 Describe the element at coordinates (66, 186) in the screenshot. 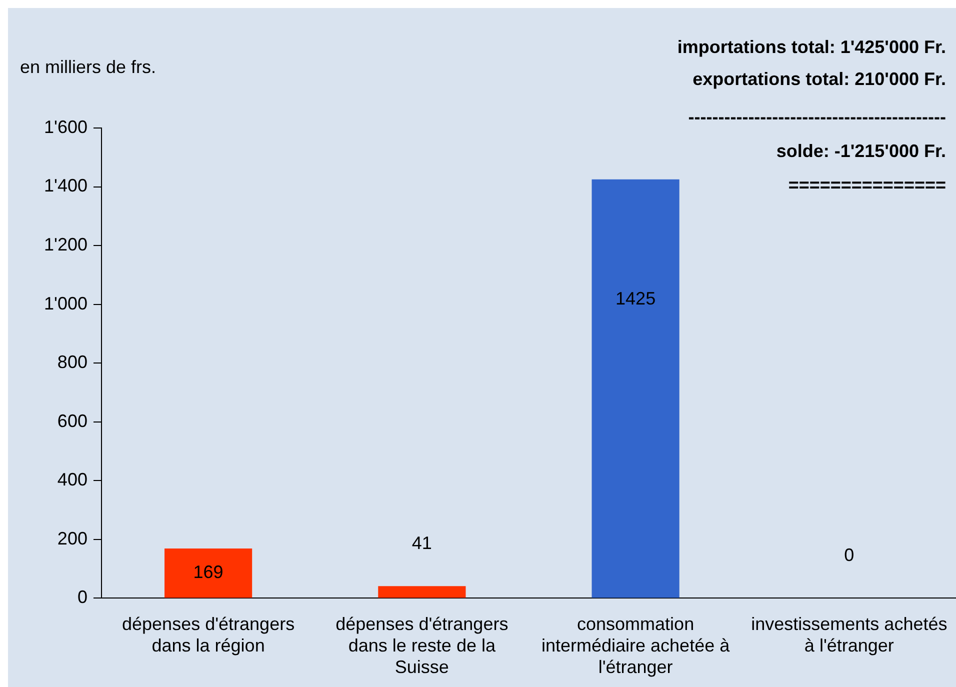

I see `y-tick-label: 1'400` at that location.